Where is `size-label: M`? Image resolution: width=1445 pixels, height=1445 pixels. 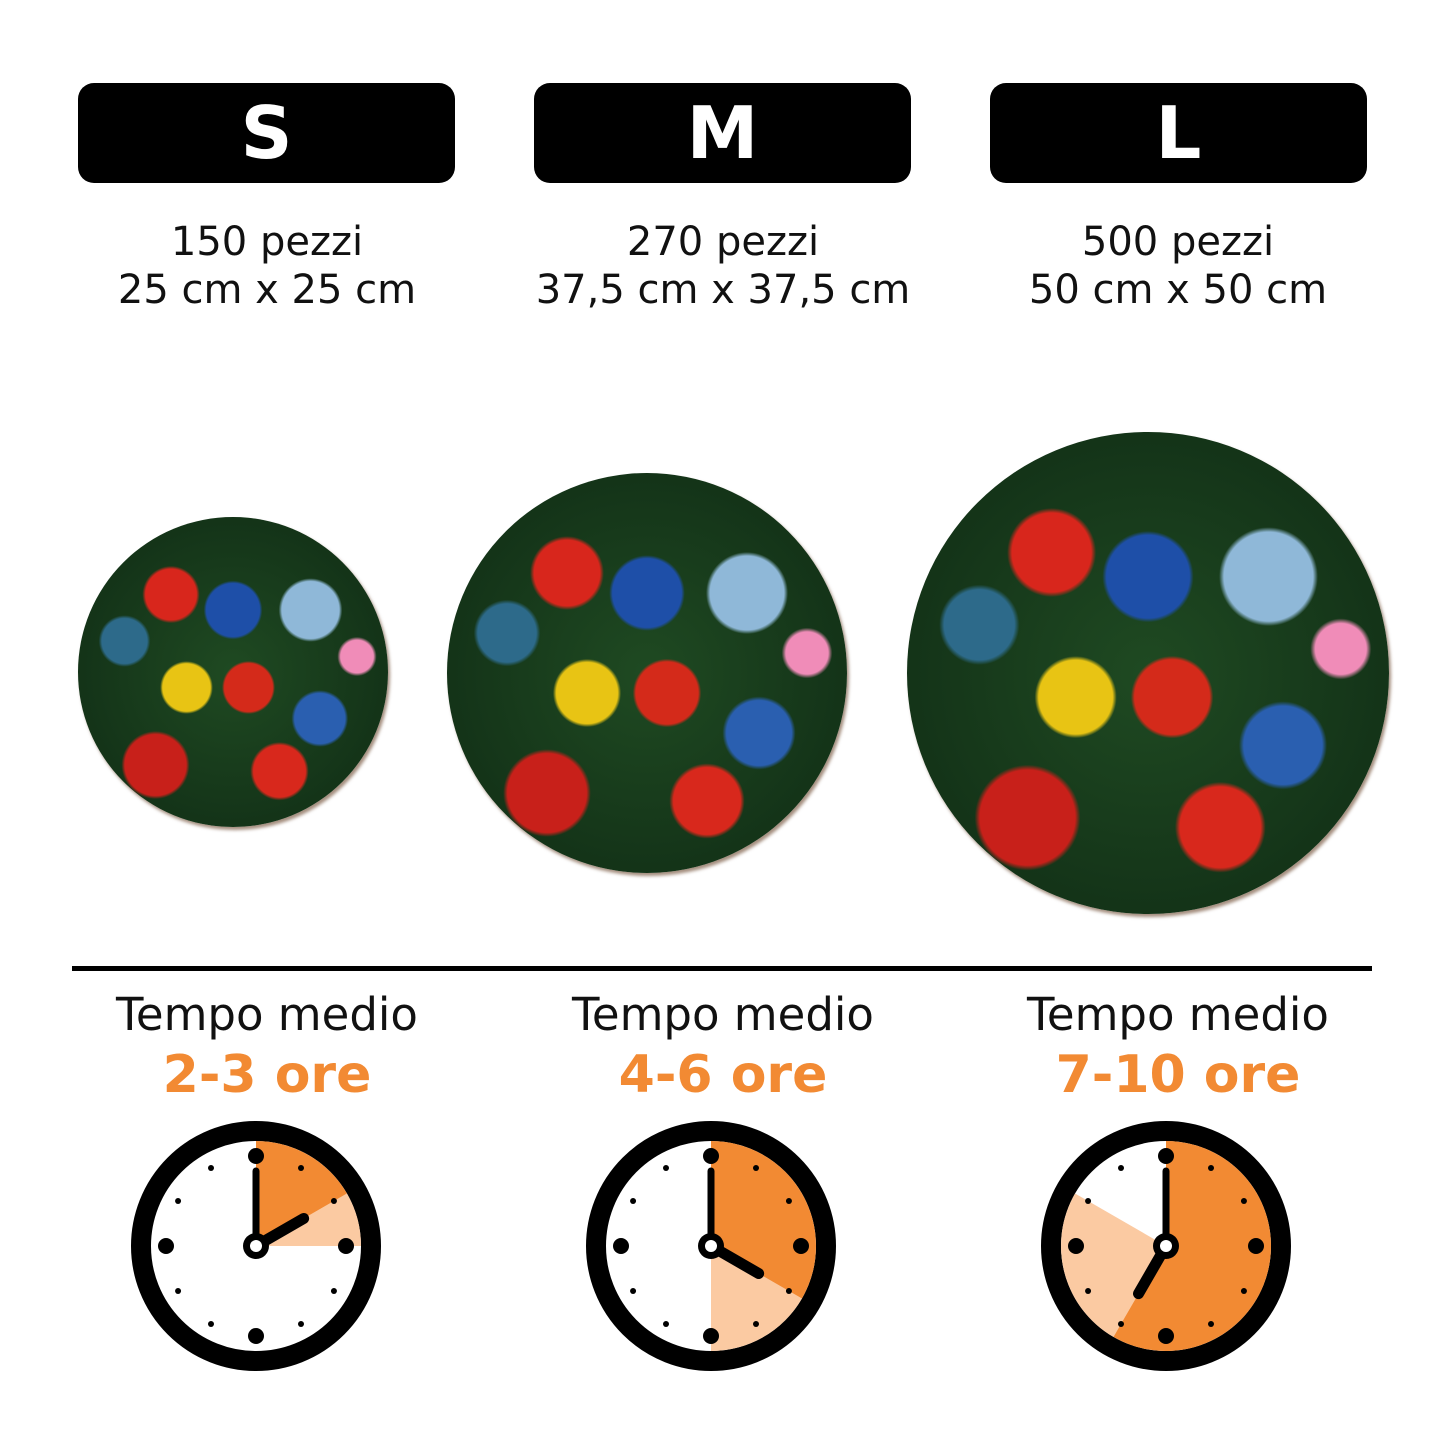
size-label: M is located at coordinates (722, 133).